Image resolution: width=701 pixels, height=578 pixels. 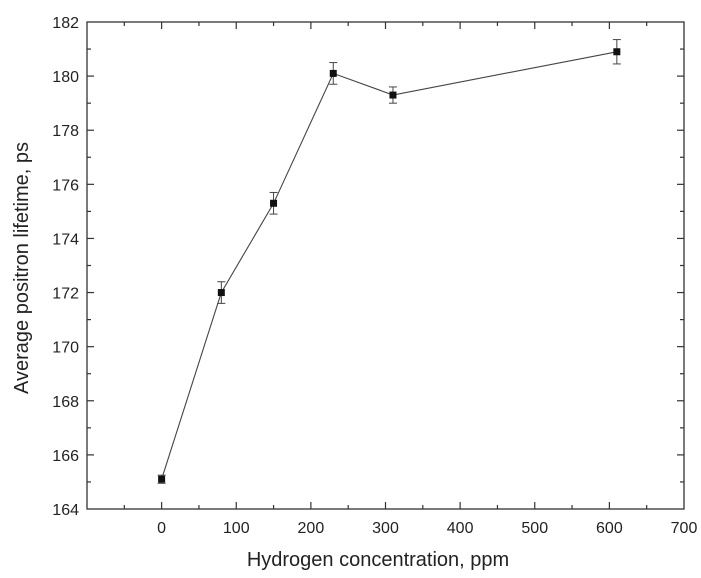 What do you see at coordinates (65, 131) in the screenshot?
I see `y-tick-label: 178` at bounding box center [65, 131].